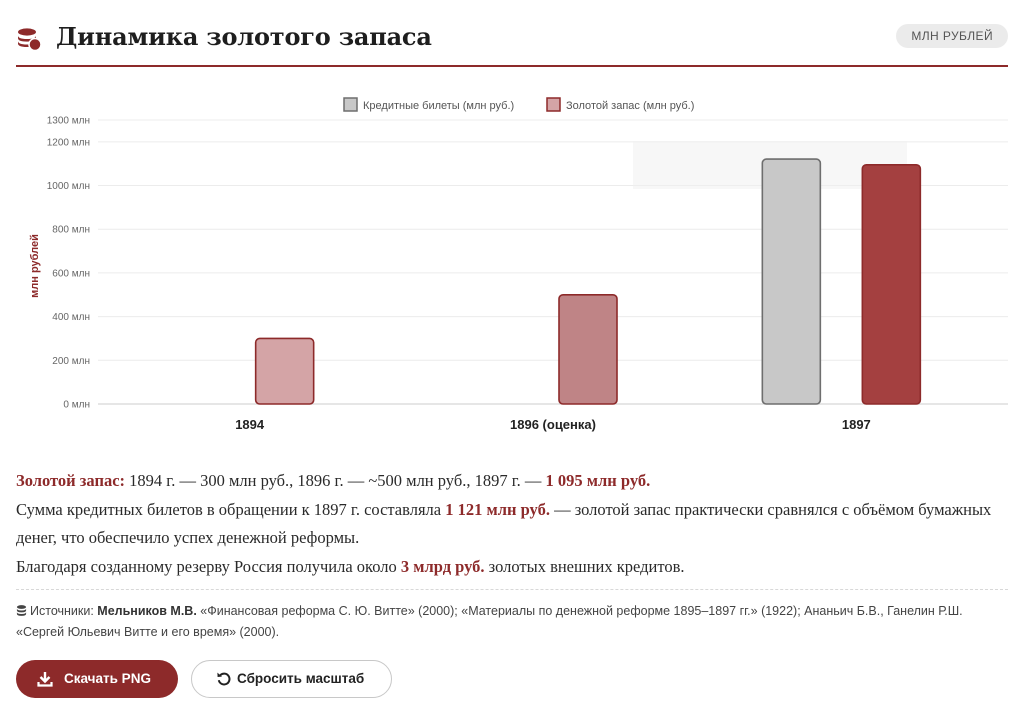  I want to click on x-axis: 1894 1896 (оценка) 1897, so click(553, 424).